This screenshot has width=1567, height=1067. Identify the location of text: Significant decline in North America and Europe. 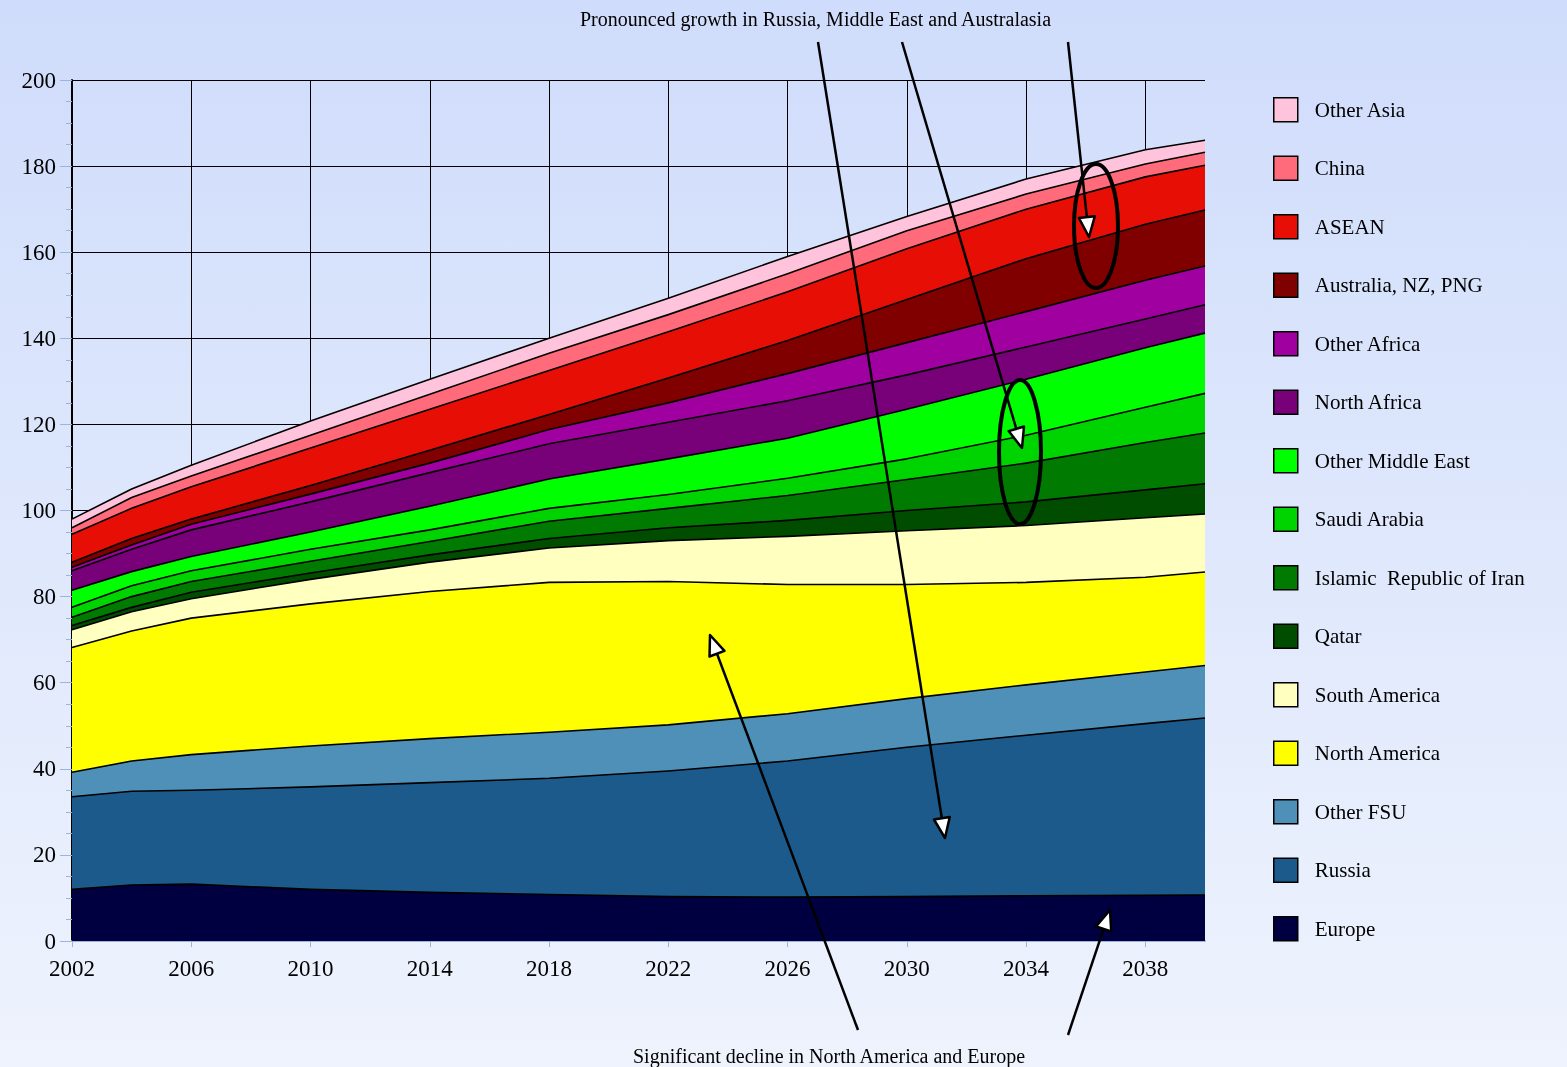
(829, 1056).